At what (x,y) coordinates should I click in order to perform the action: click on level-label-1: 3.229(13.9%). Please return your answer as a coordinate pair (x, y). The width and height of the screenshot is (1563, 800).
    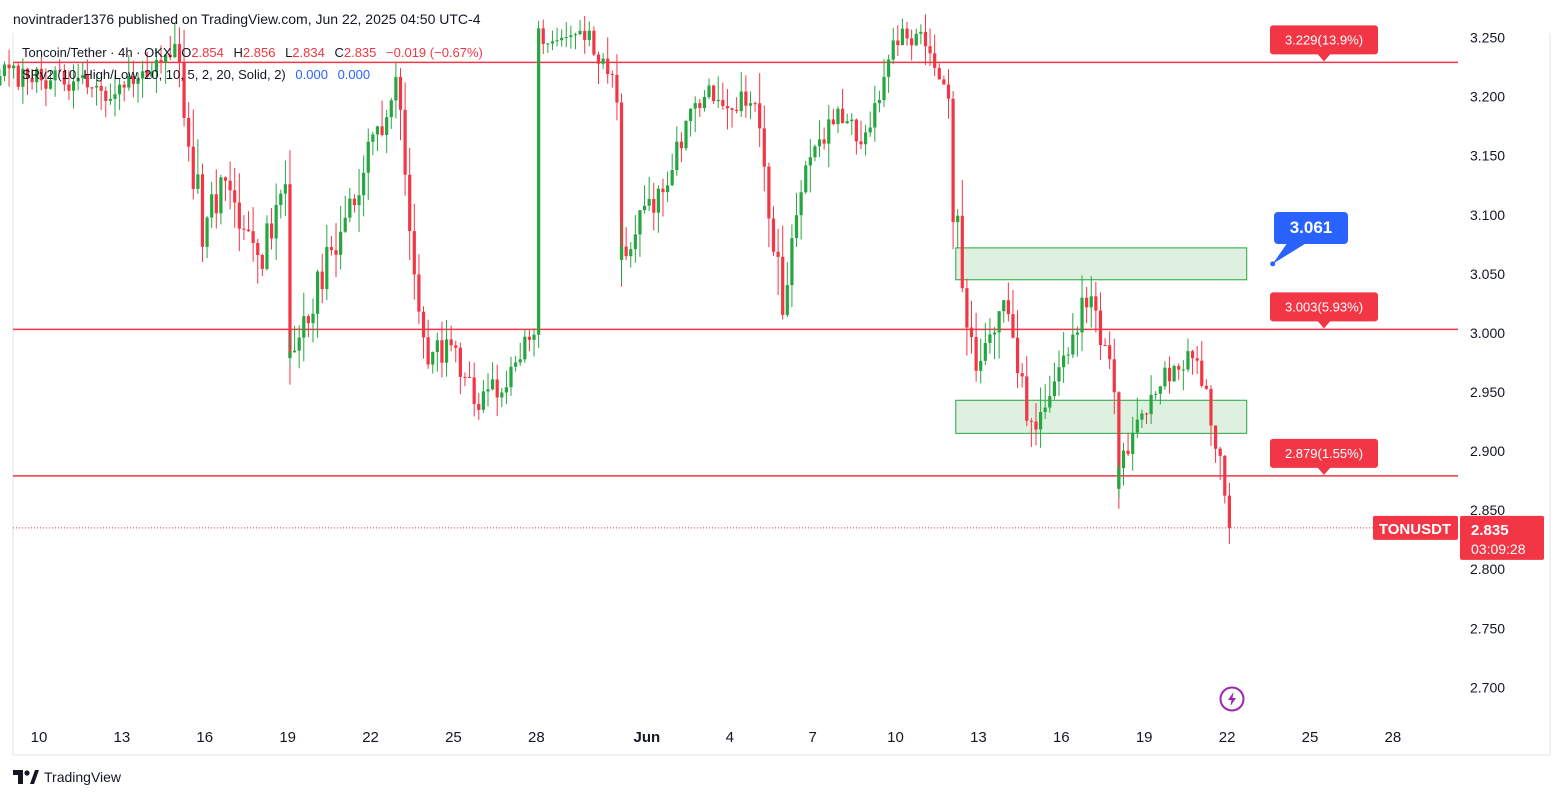
    Looking at the image, I should click on (1324, 43).